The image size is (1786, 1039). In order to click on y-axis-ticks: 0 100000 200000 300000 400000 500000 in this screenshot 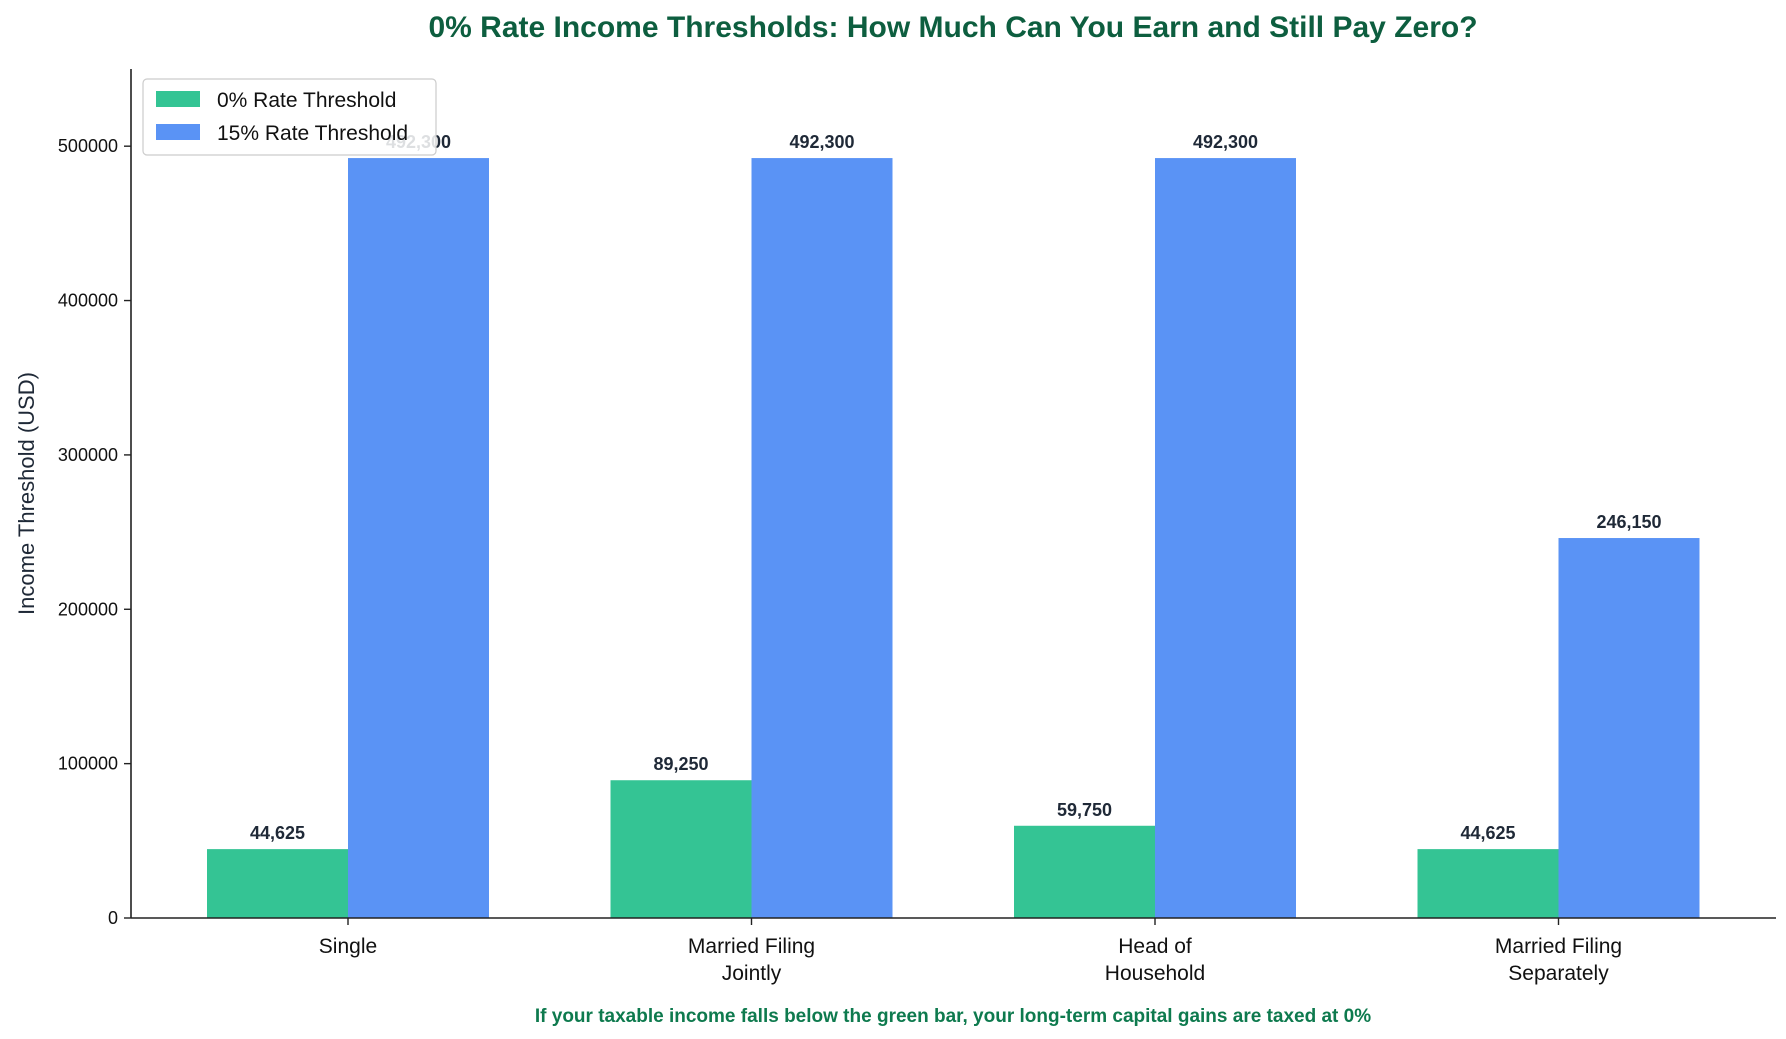, I will do `click(94, 532)`.